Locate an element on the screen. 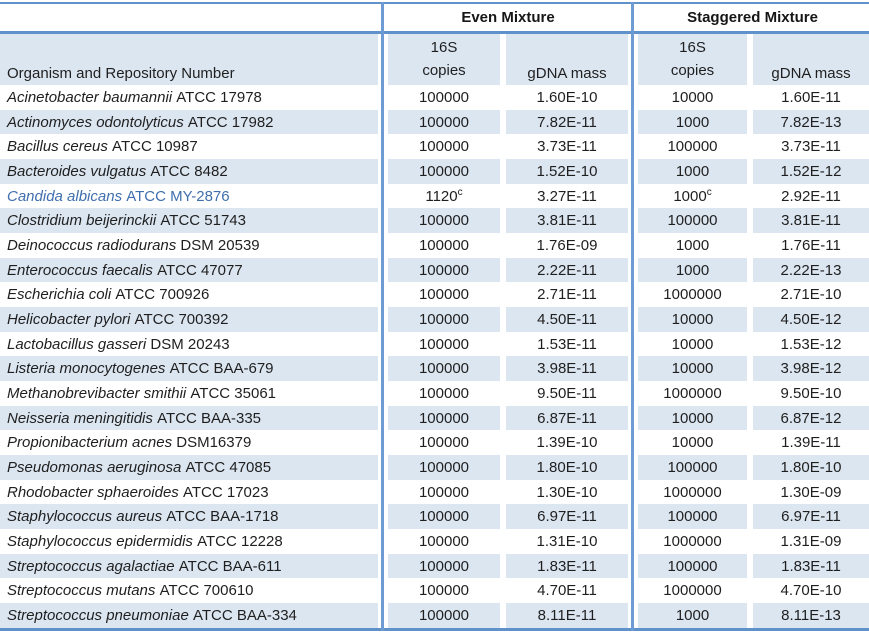 The height and width of the screenshot is (632, 869). even-16s-copies-cell: 1120c is located at coordinates (443, 196).